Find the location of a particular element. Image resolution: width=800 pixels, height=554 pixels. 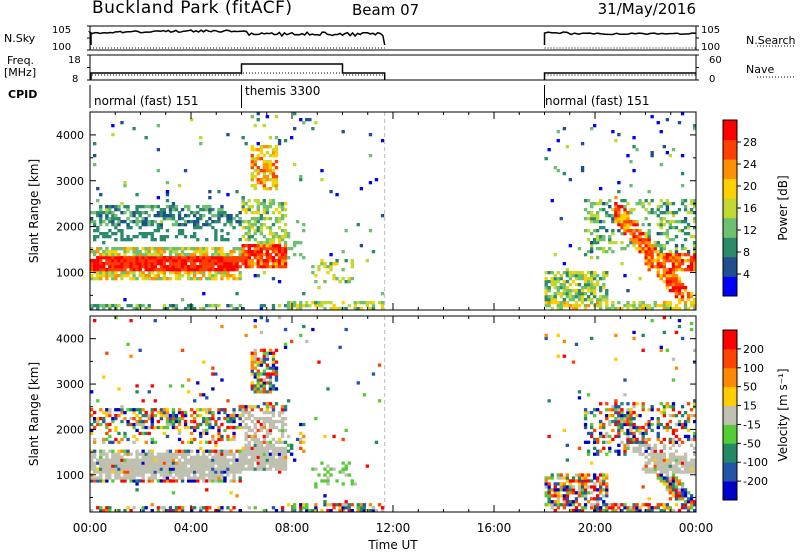

xtick-label: 16:00 is located at coordinates (494, 528).